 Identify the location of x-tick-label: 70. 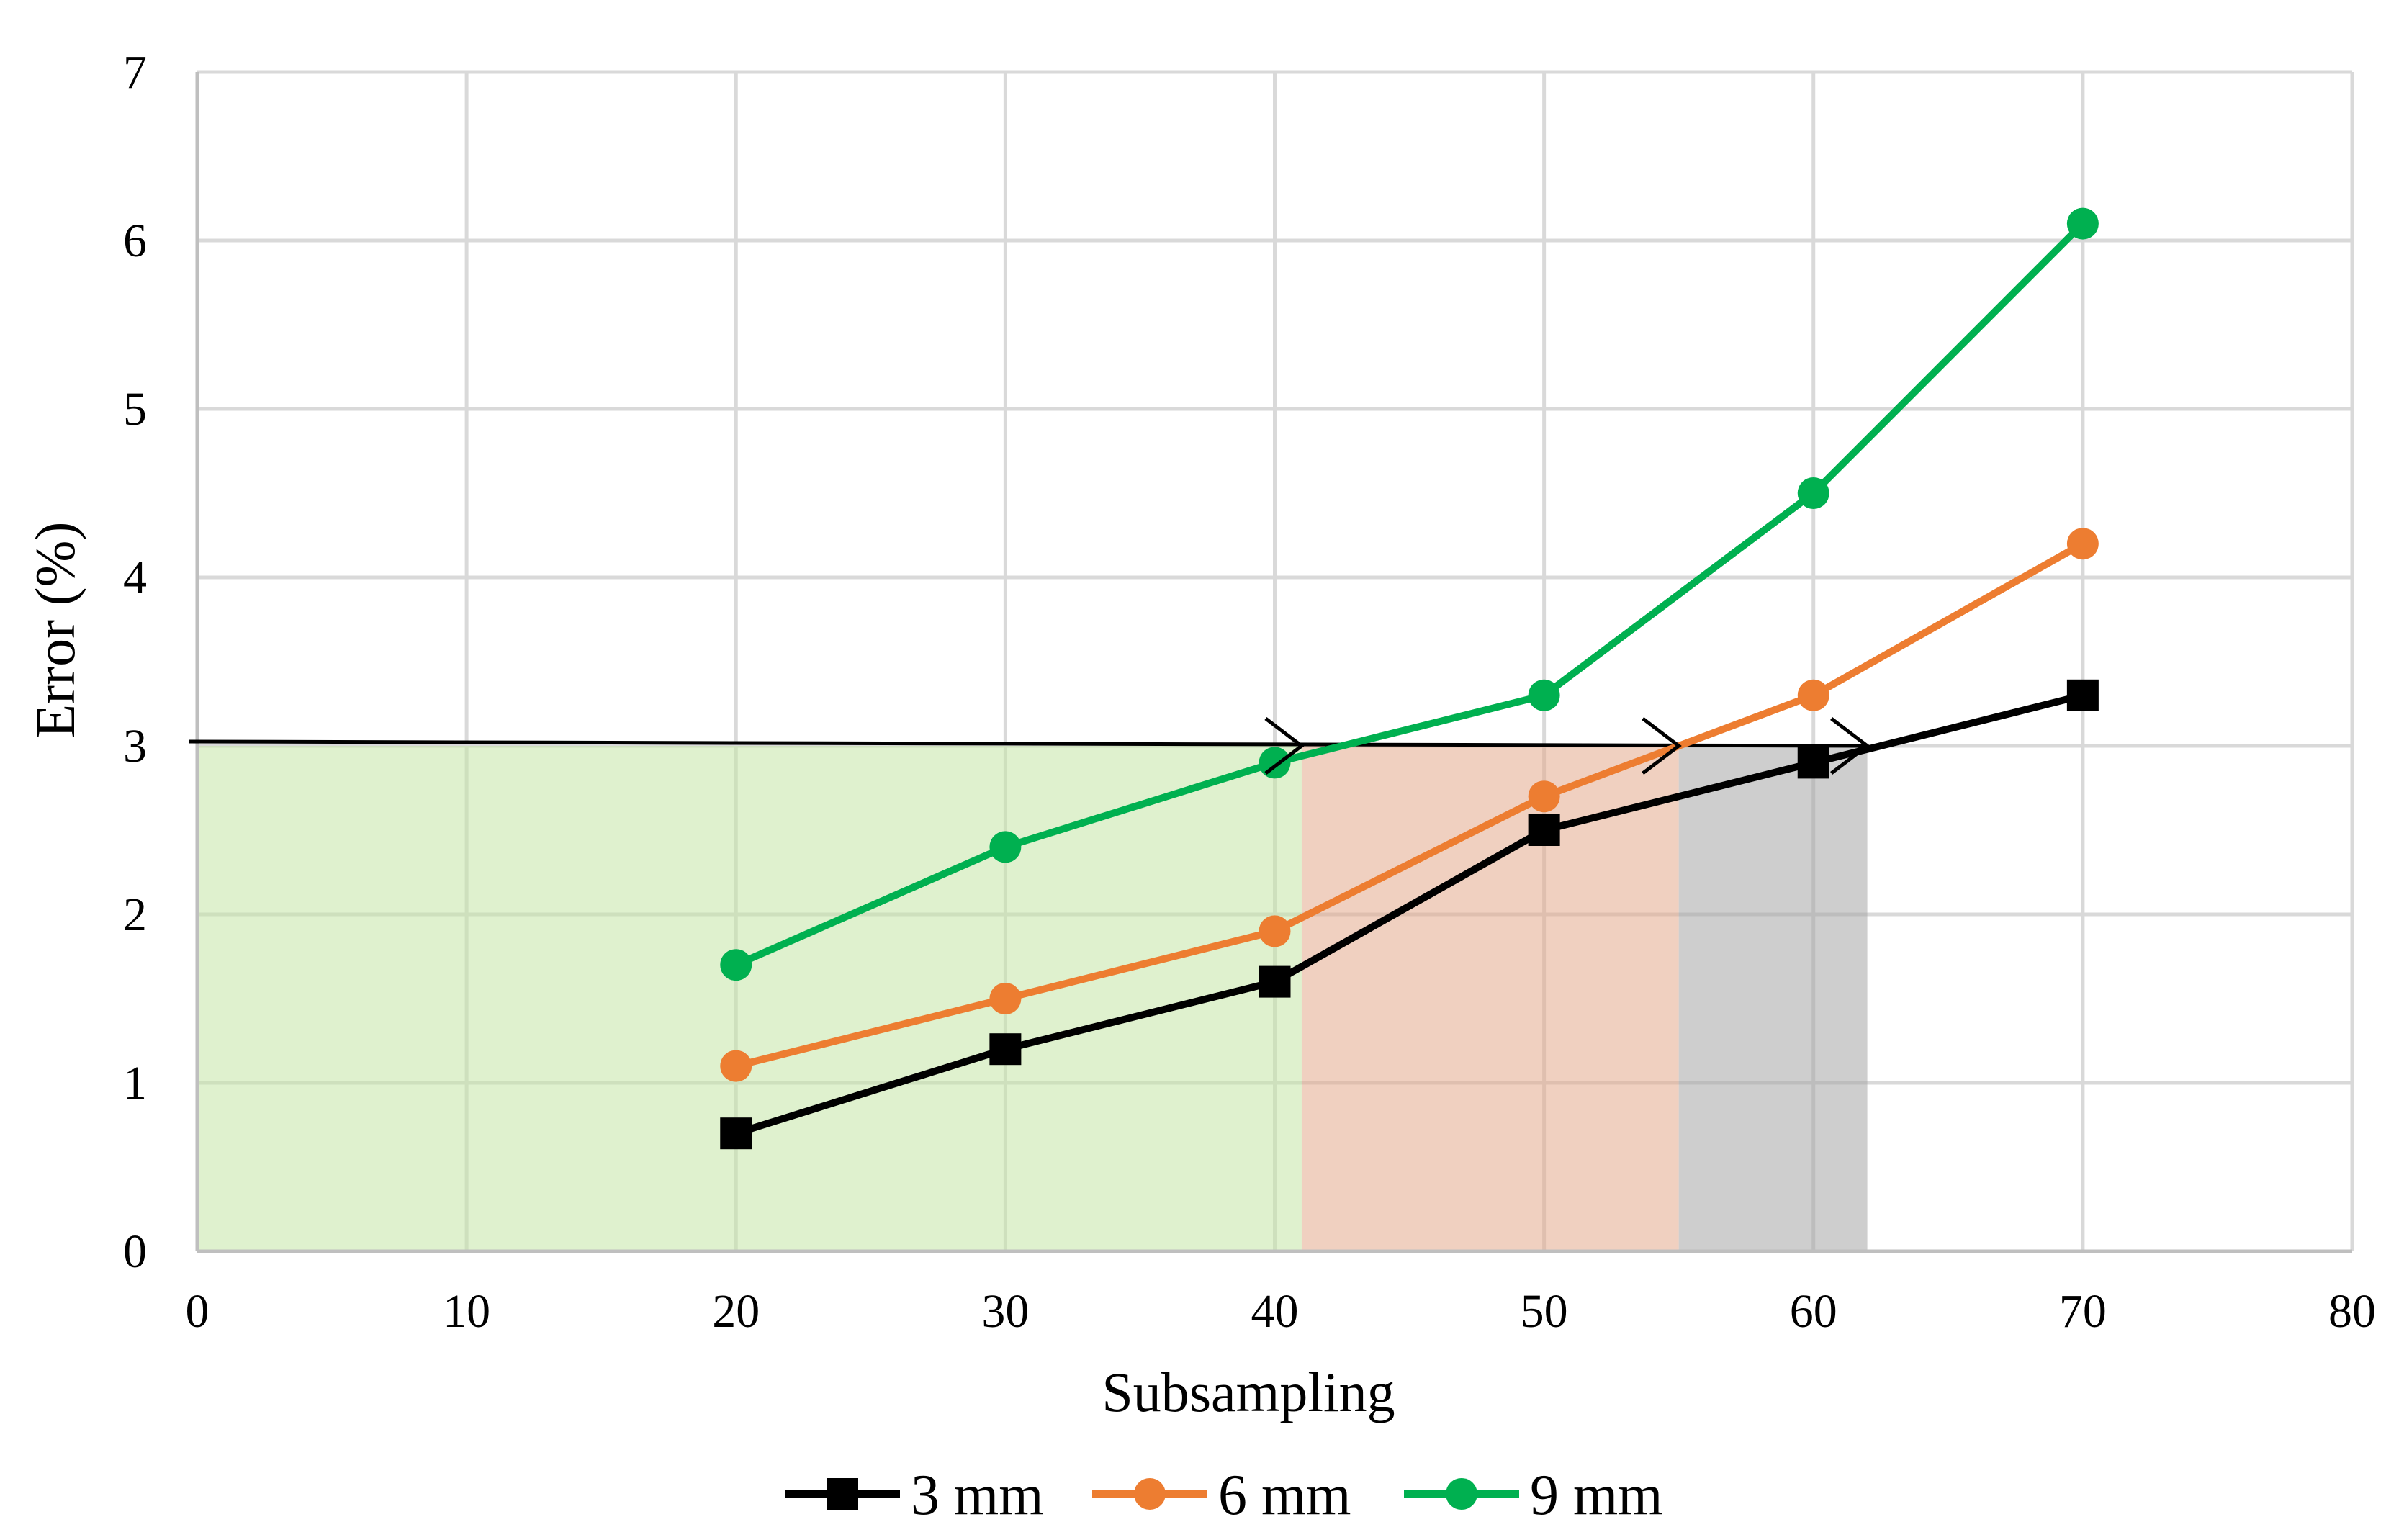
(2083, 1311).